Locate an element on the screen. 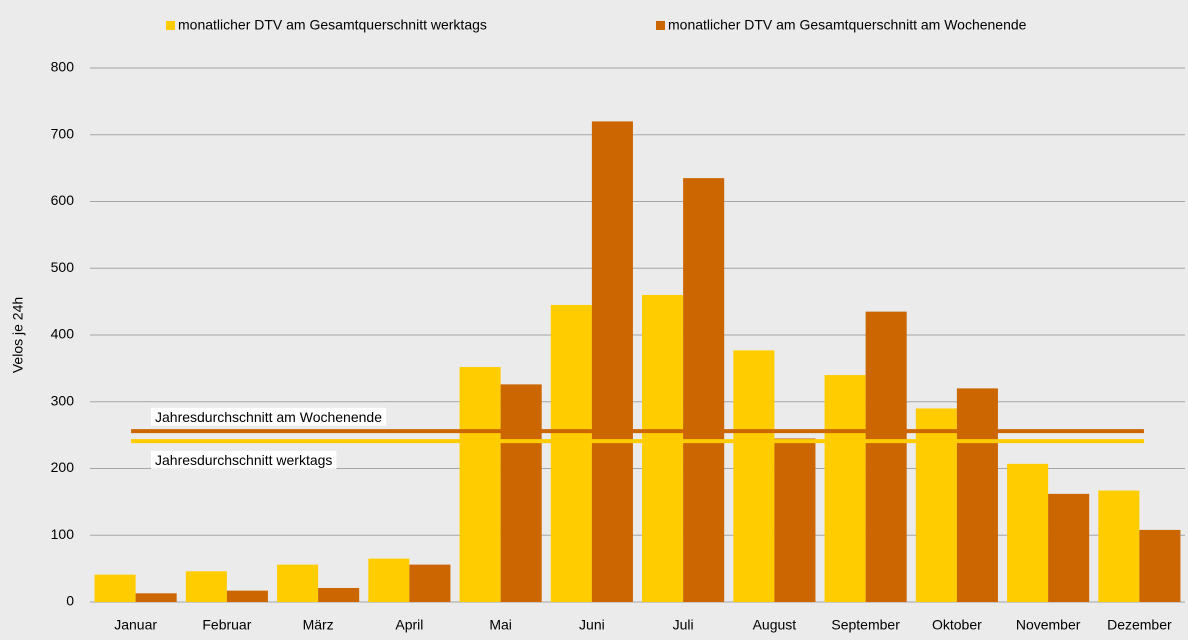 The image size is (1188, 640). x-tick-label: Februar is located at coordinates (226, 625).